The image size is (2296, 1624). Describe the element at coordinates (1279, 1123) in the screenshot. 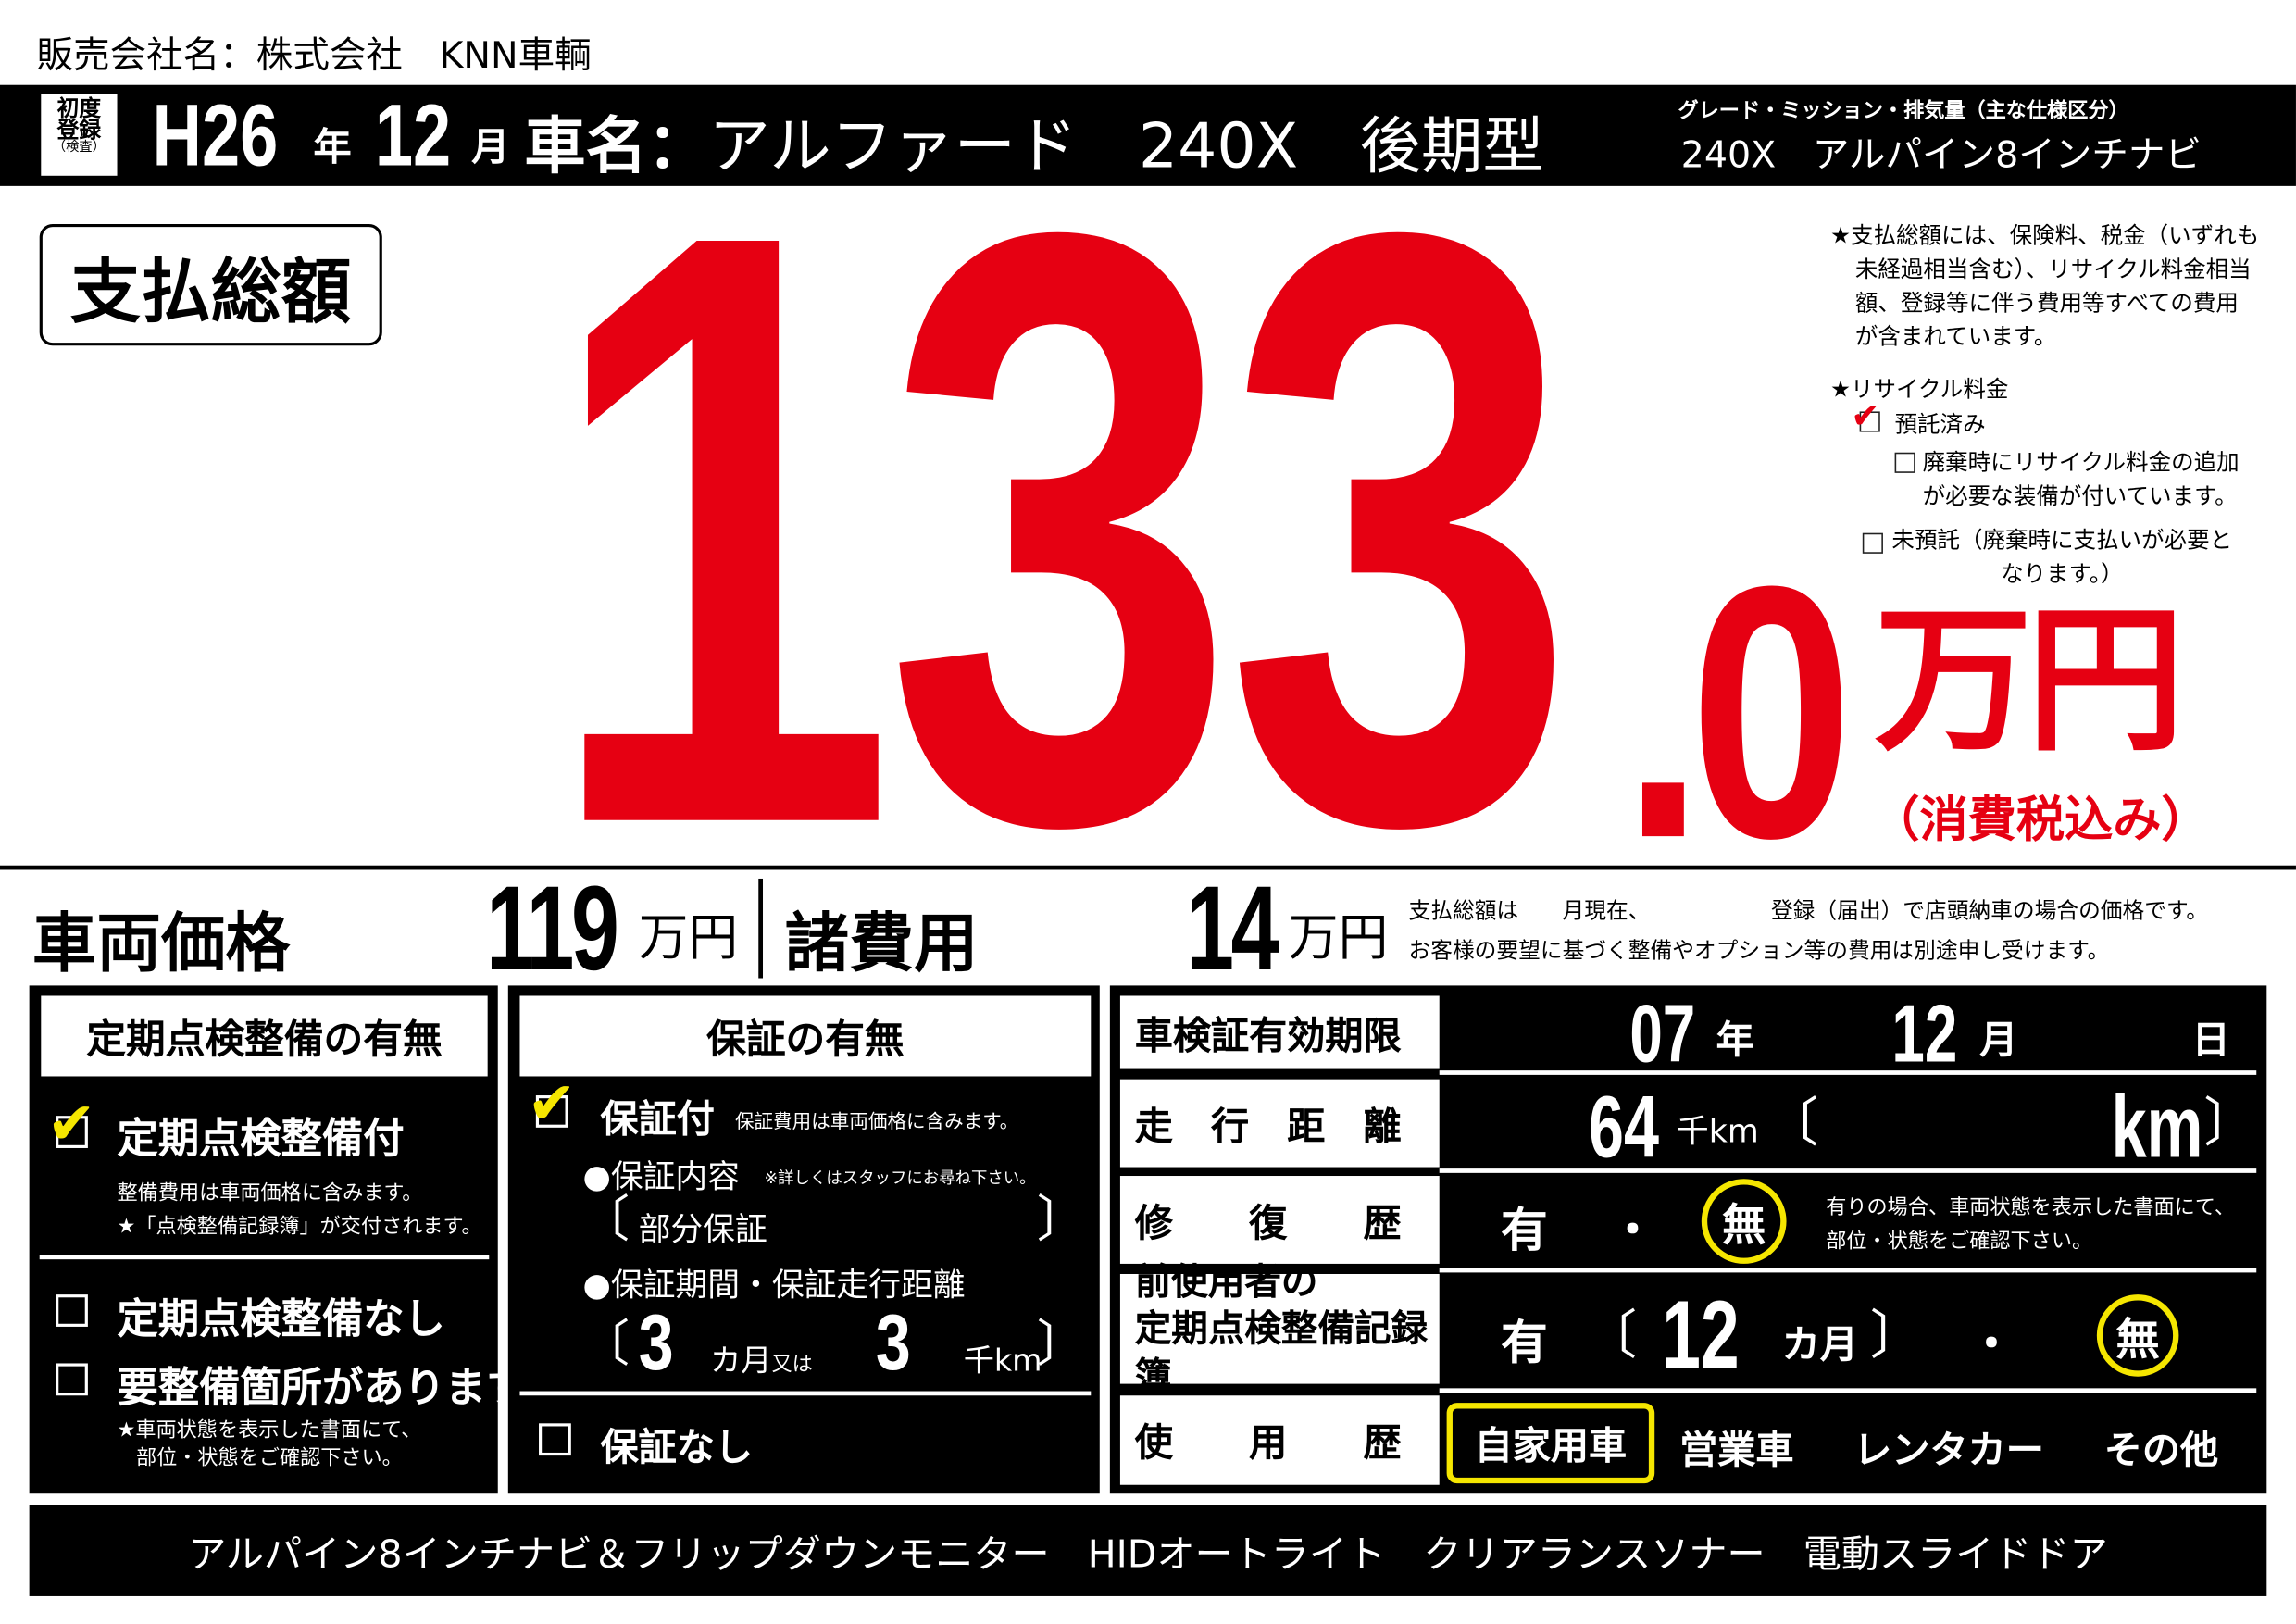

I see `mileage-label: 走 行 距 離` at that location.